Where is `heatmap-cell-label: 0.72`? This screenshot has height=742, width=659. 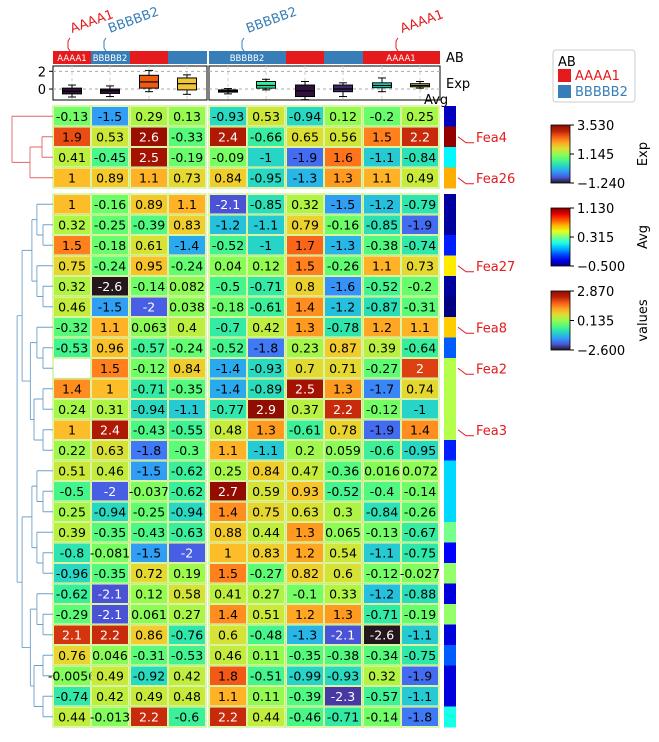
heatmap-cell-label: 0.72 is located at coordinates (149, 573).